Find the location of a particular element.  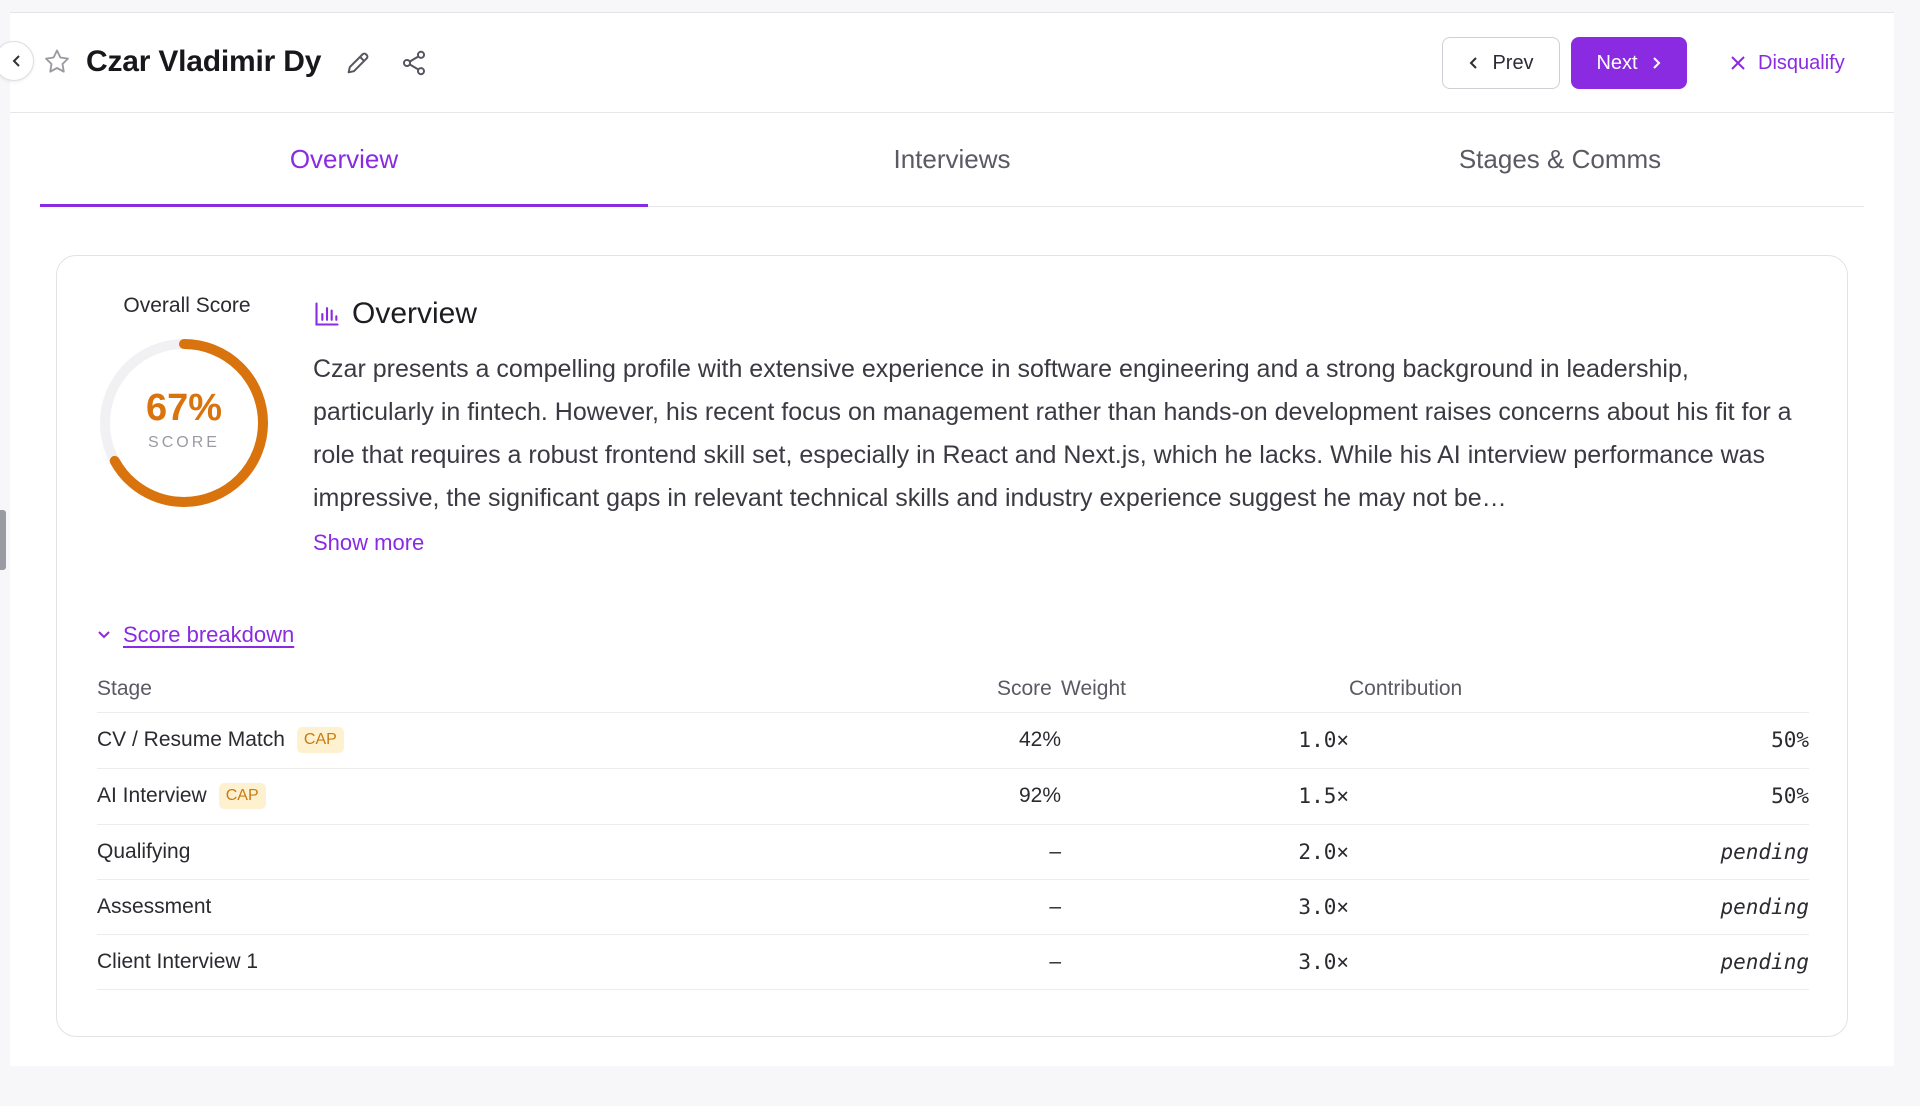

table-row: Qualifying – 2.0× pending is located at coordinates (953, 852).